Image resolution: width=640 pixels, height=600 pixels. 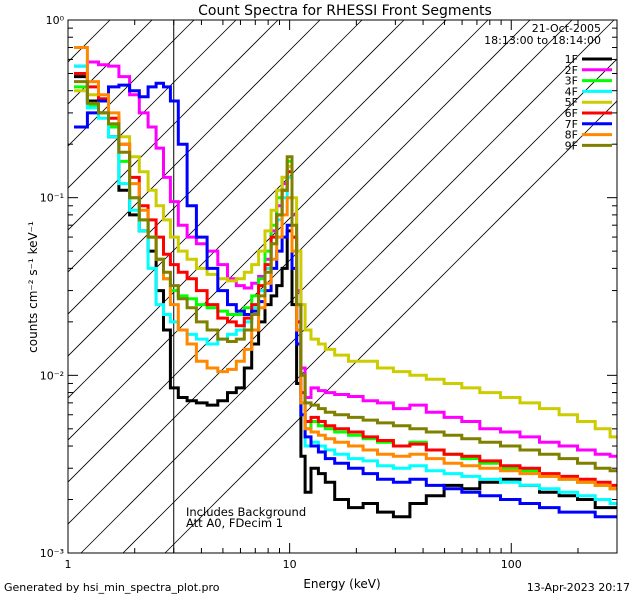 I want to click on annotation-attenuator: Att A0, FDecim 1, so click(x=234, y=523).